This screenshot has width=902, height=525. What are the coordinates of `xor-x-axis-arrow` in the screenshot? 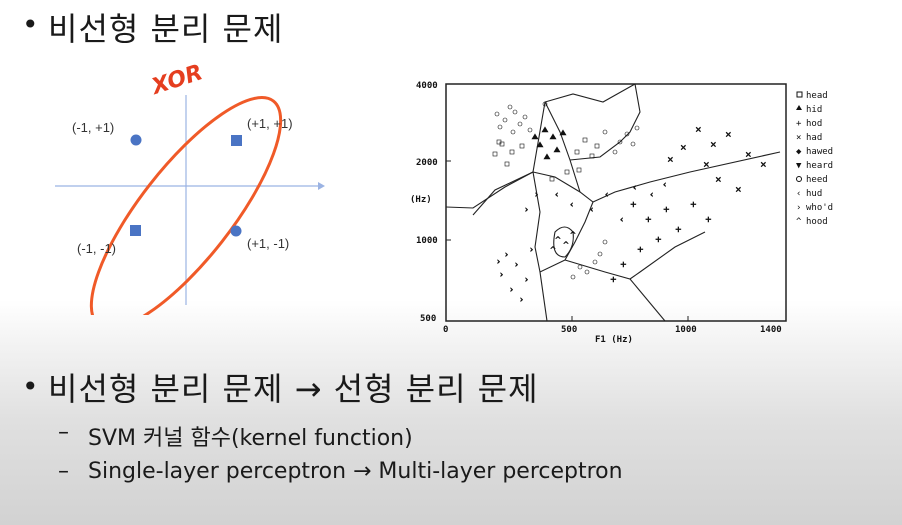 It's located at (321, 186).